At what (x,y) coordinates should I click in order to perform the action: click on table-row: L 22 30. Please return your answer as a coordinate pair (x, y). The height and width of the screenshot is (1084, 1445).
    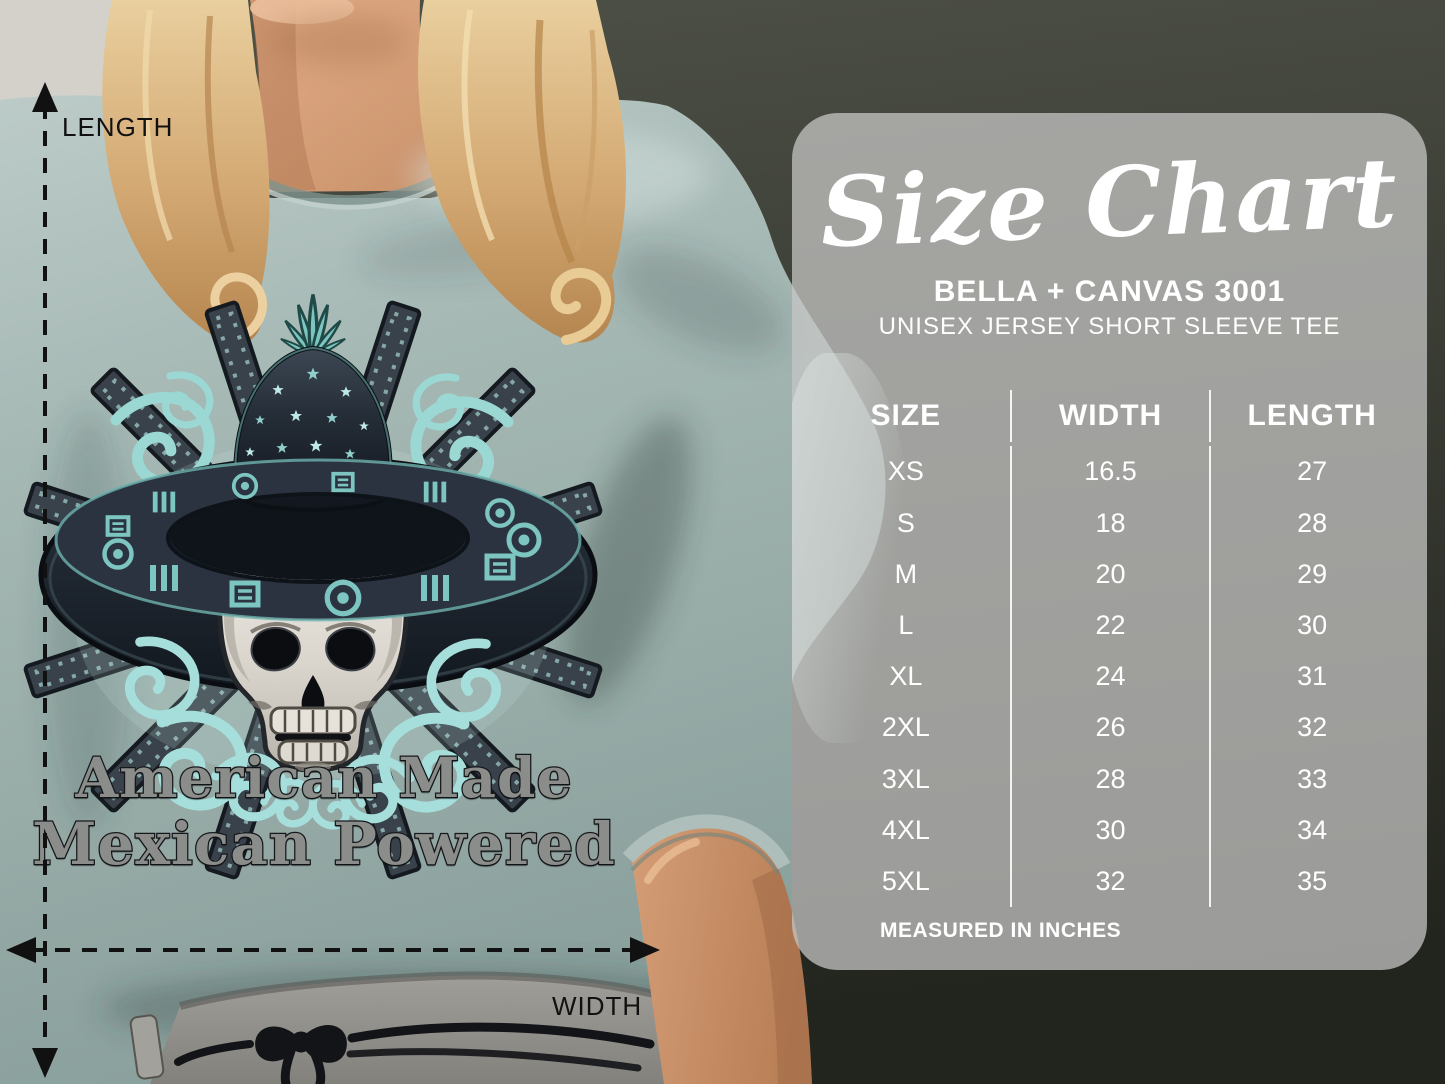
    Looking at the image, I should click on (1107, 625).